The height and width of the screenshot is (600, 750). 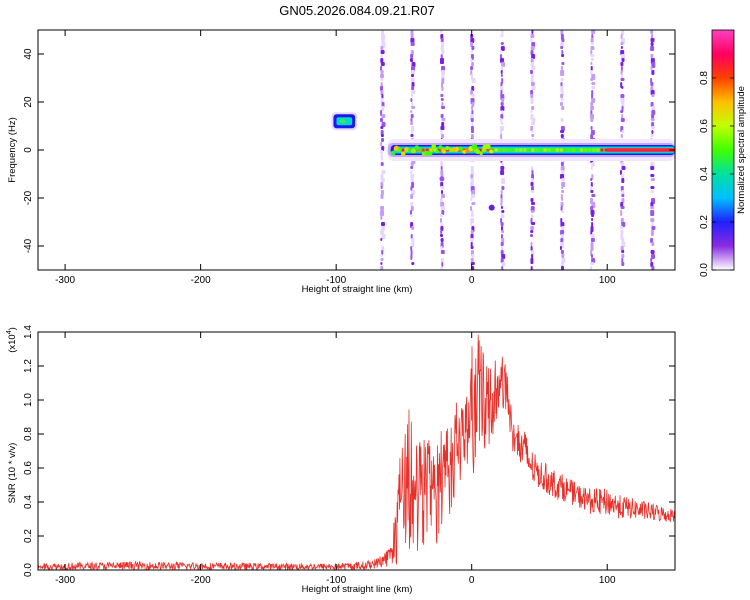 What do you see at coordinates (704, 174) in the screenshot?
I see `colorbar-tick-label: 0.4` at bounding box center [704, 174].